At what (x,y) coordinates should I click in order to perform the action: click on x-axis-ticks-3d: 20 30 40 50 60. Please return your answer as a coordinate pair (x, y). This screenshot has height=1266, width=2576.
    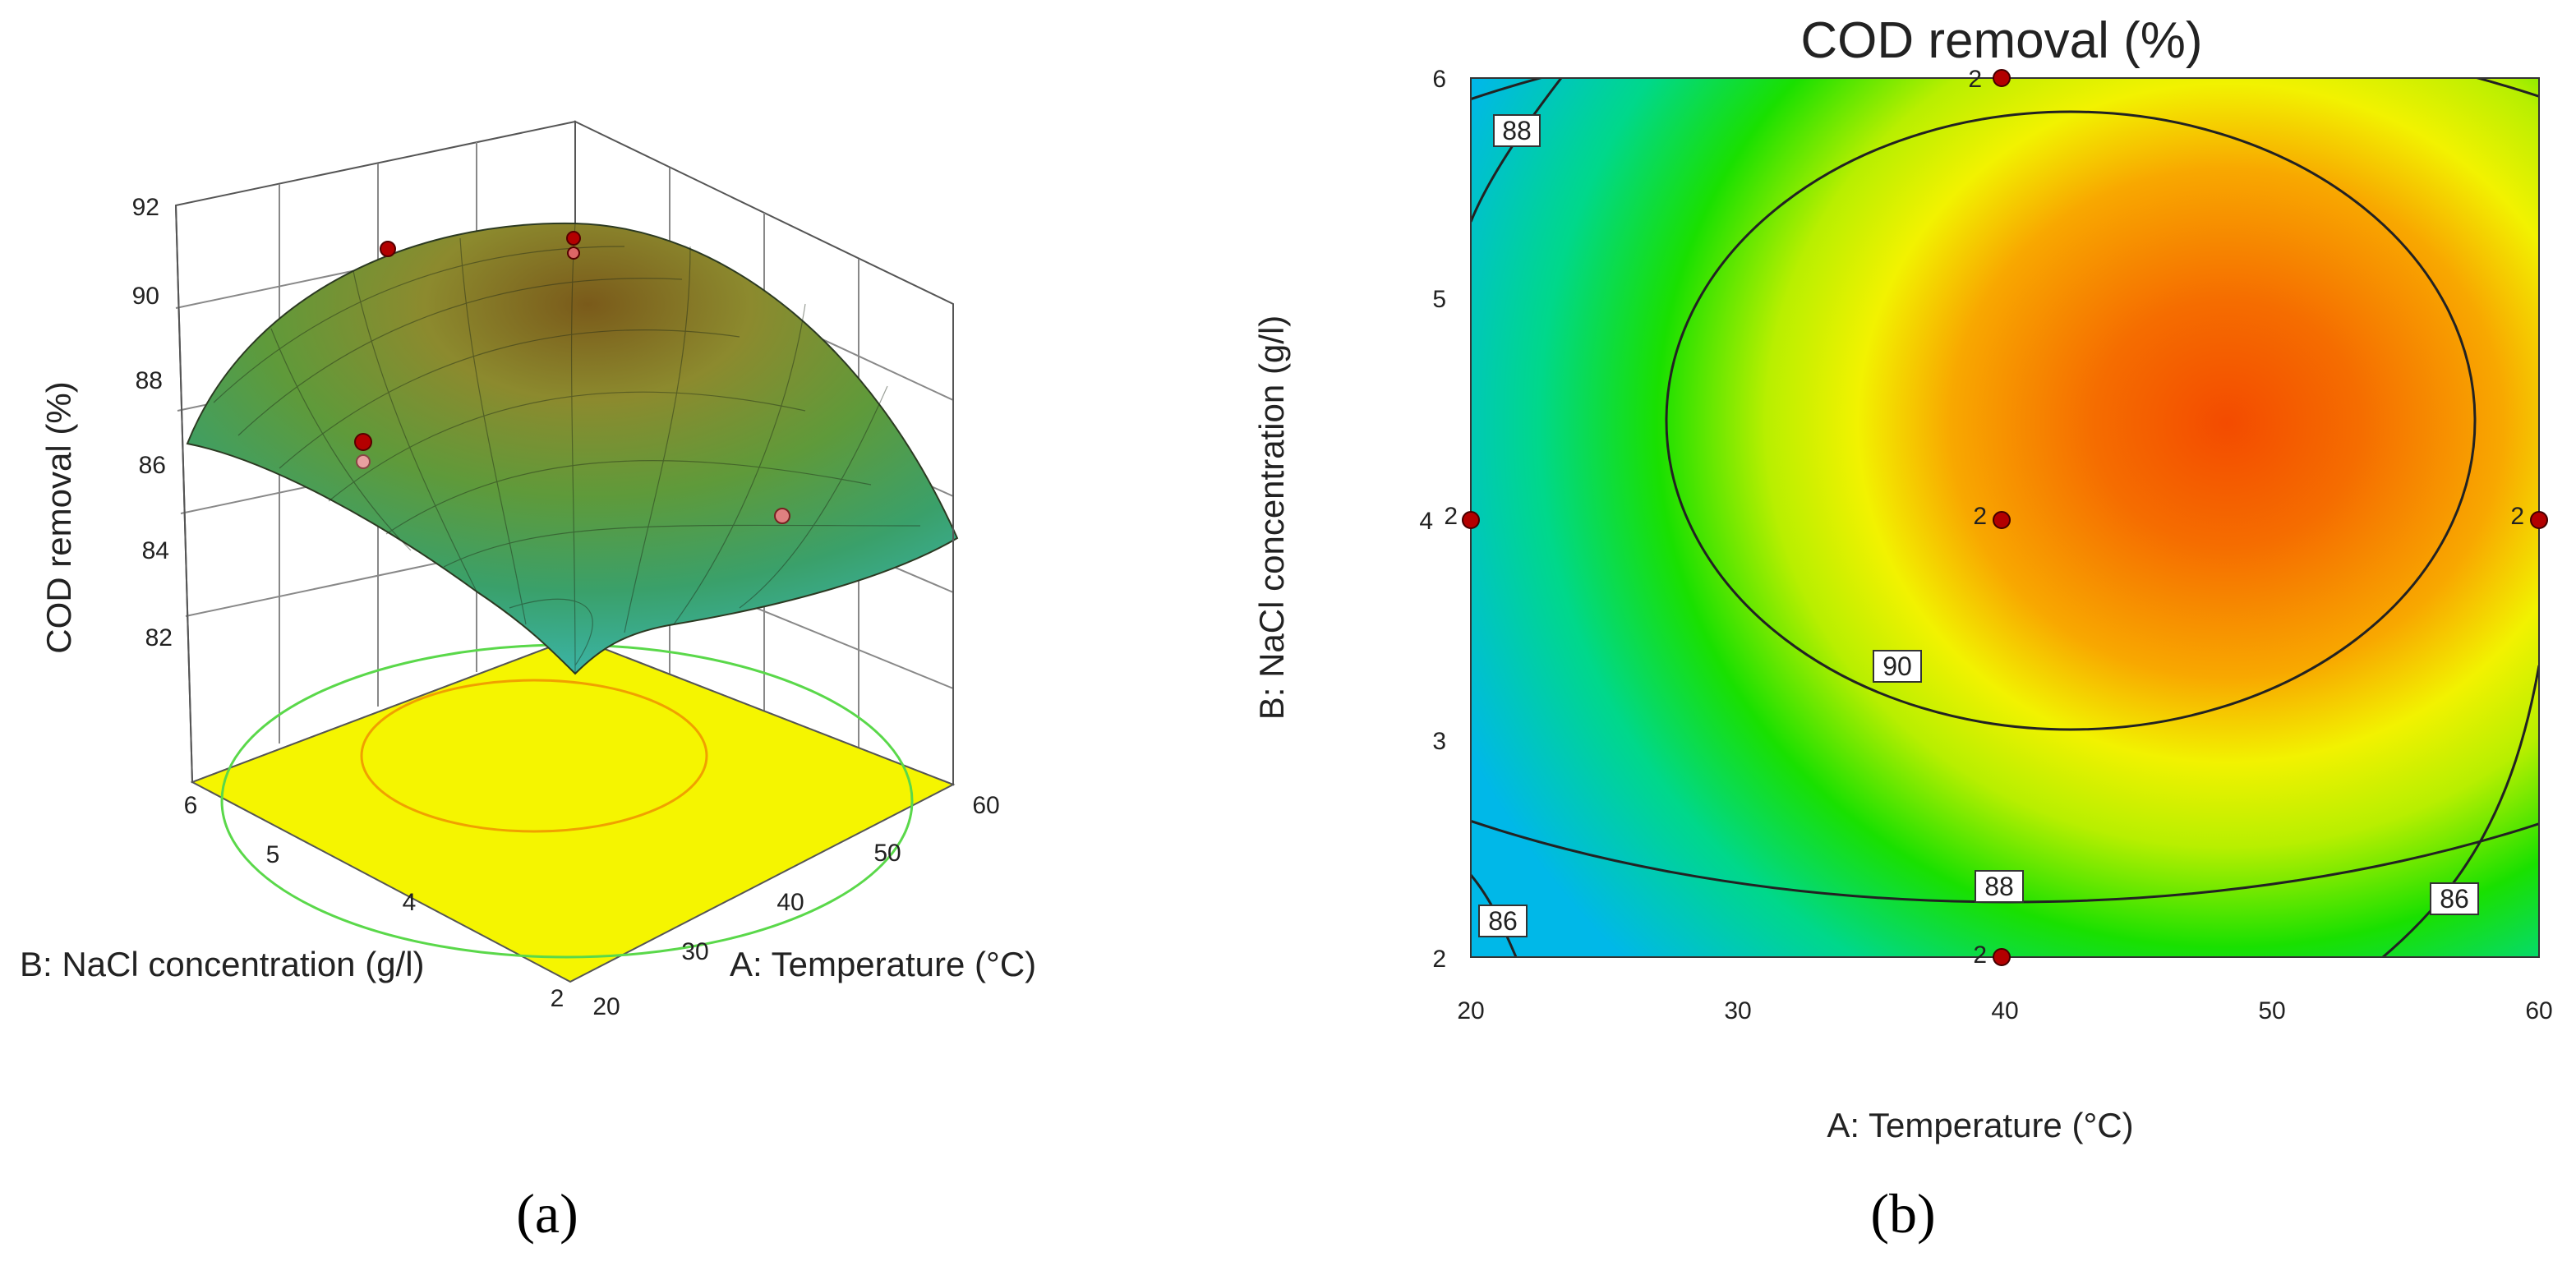
    Looking at the image, I should click on (795, 906).